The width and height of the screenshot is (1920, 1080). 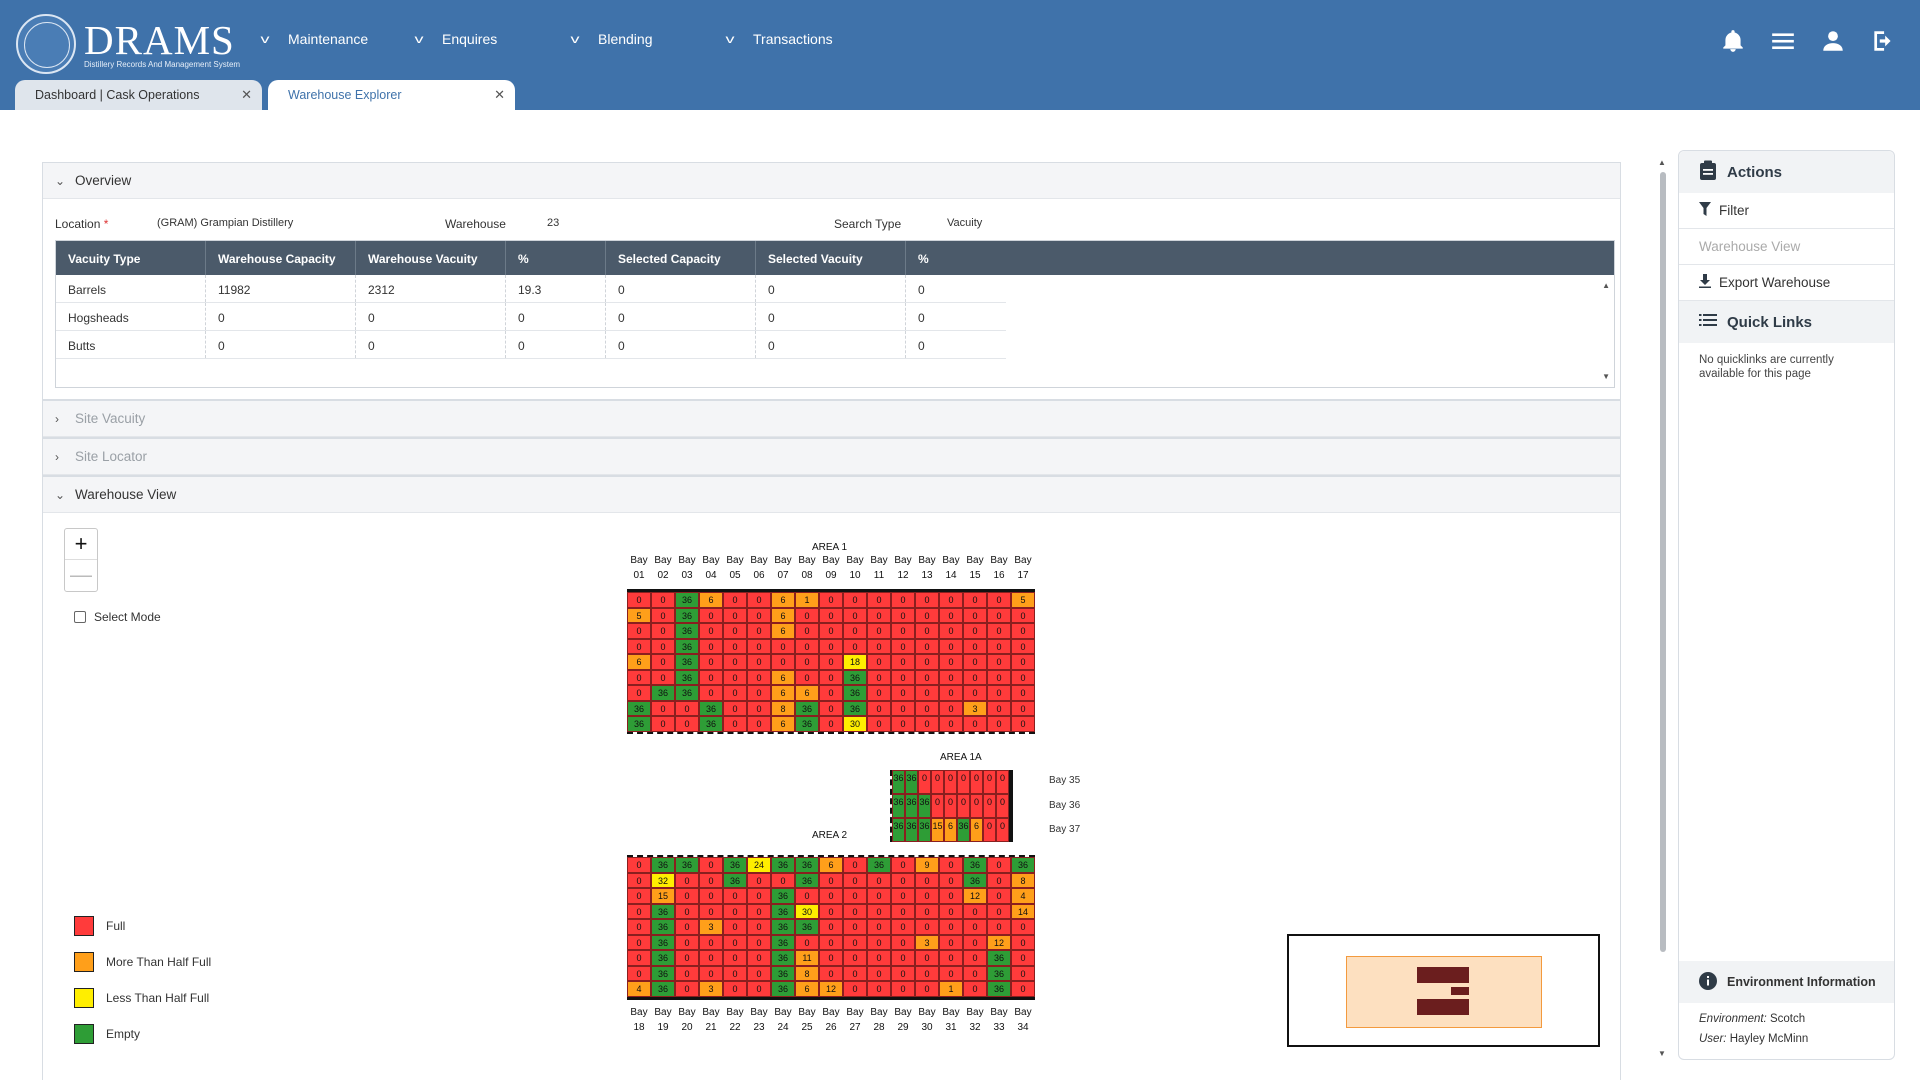 I want to click on cask-cell: 24, so click(x=759, y=865).